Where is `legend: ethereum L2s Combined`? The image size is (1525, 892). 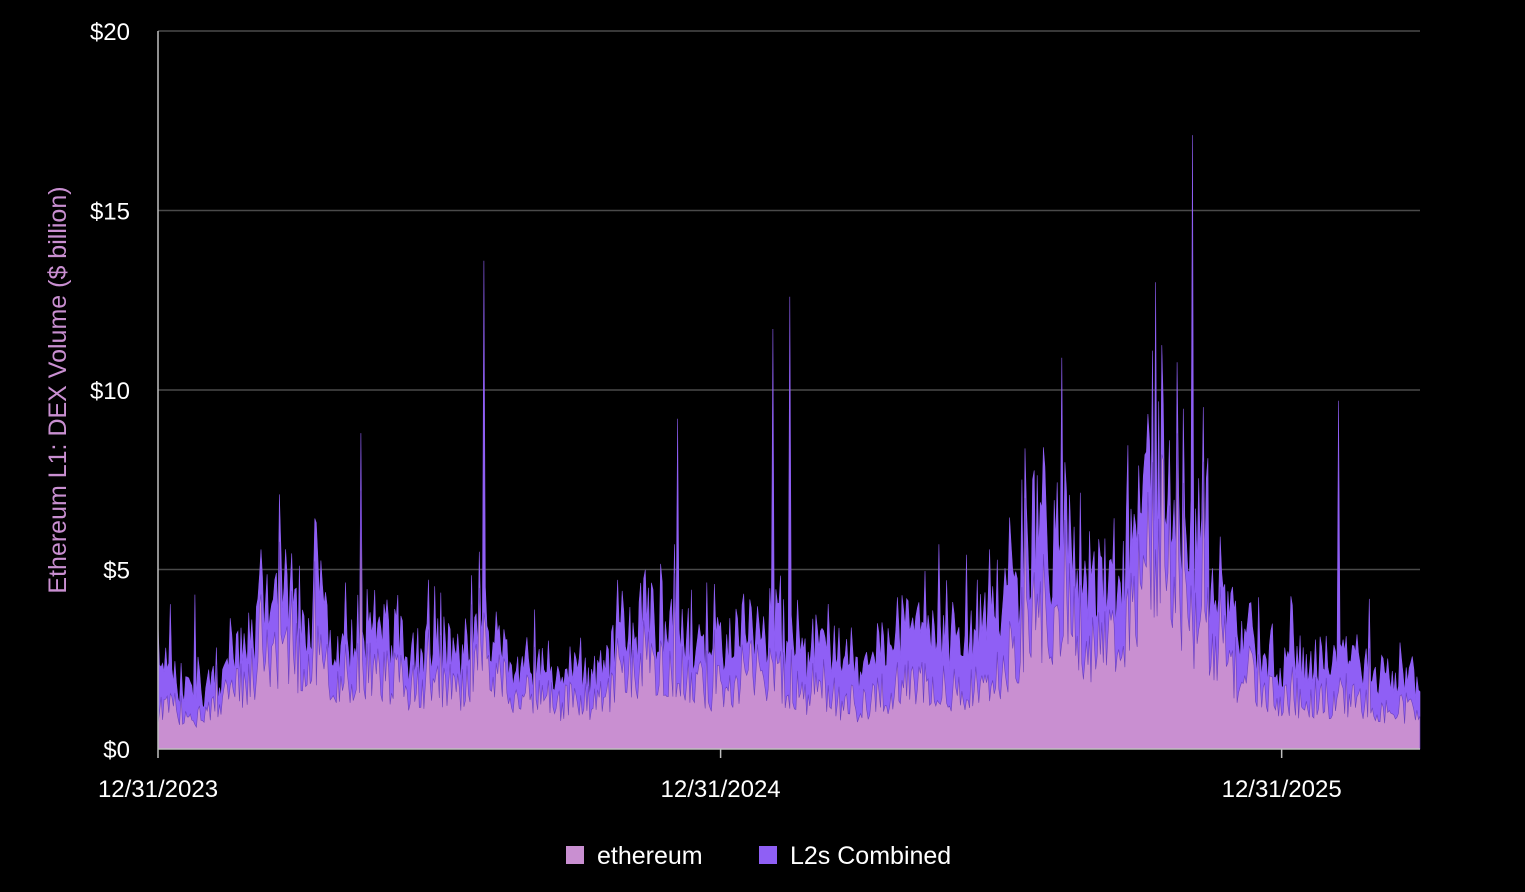
legend: ethereum L2s Combined is located at coordinates (758, 856).